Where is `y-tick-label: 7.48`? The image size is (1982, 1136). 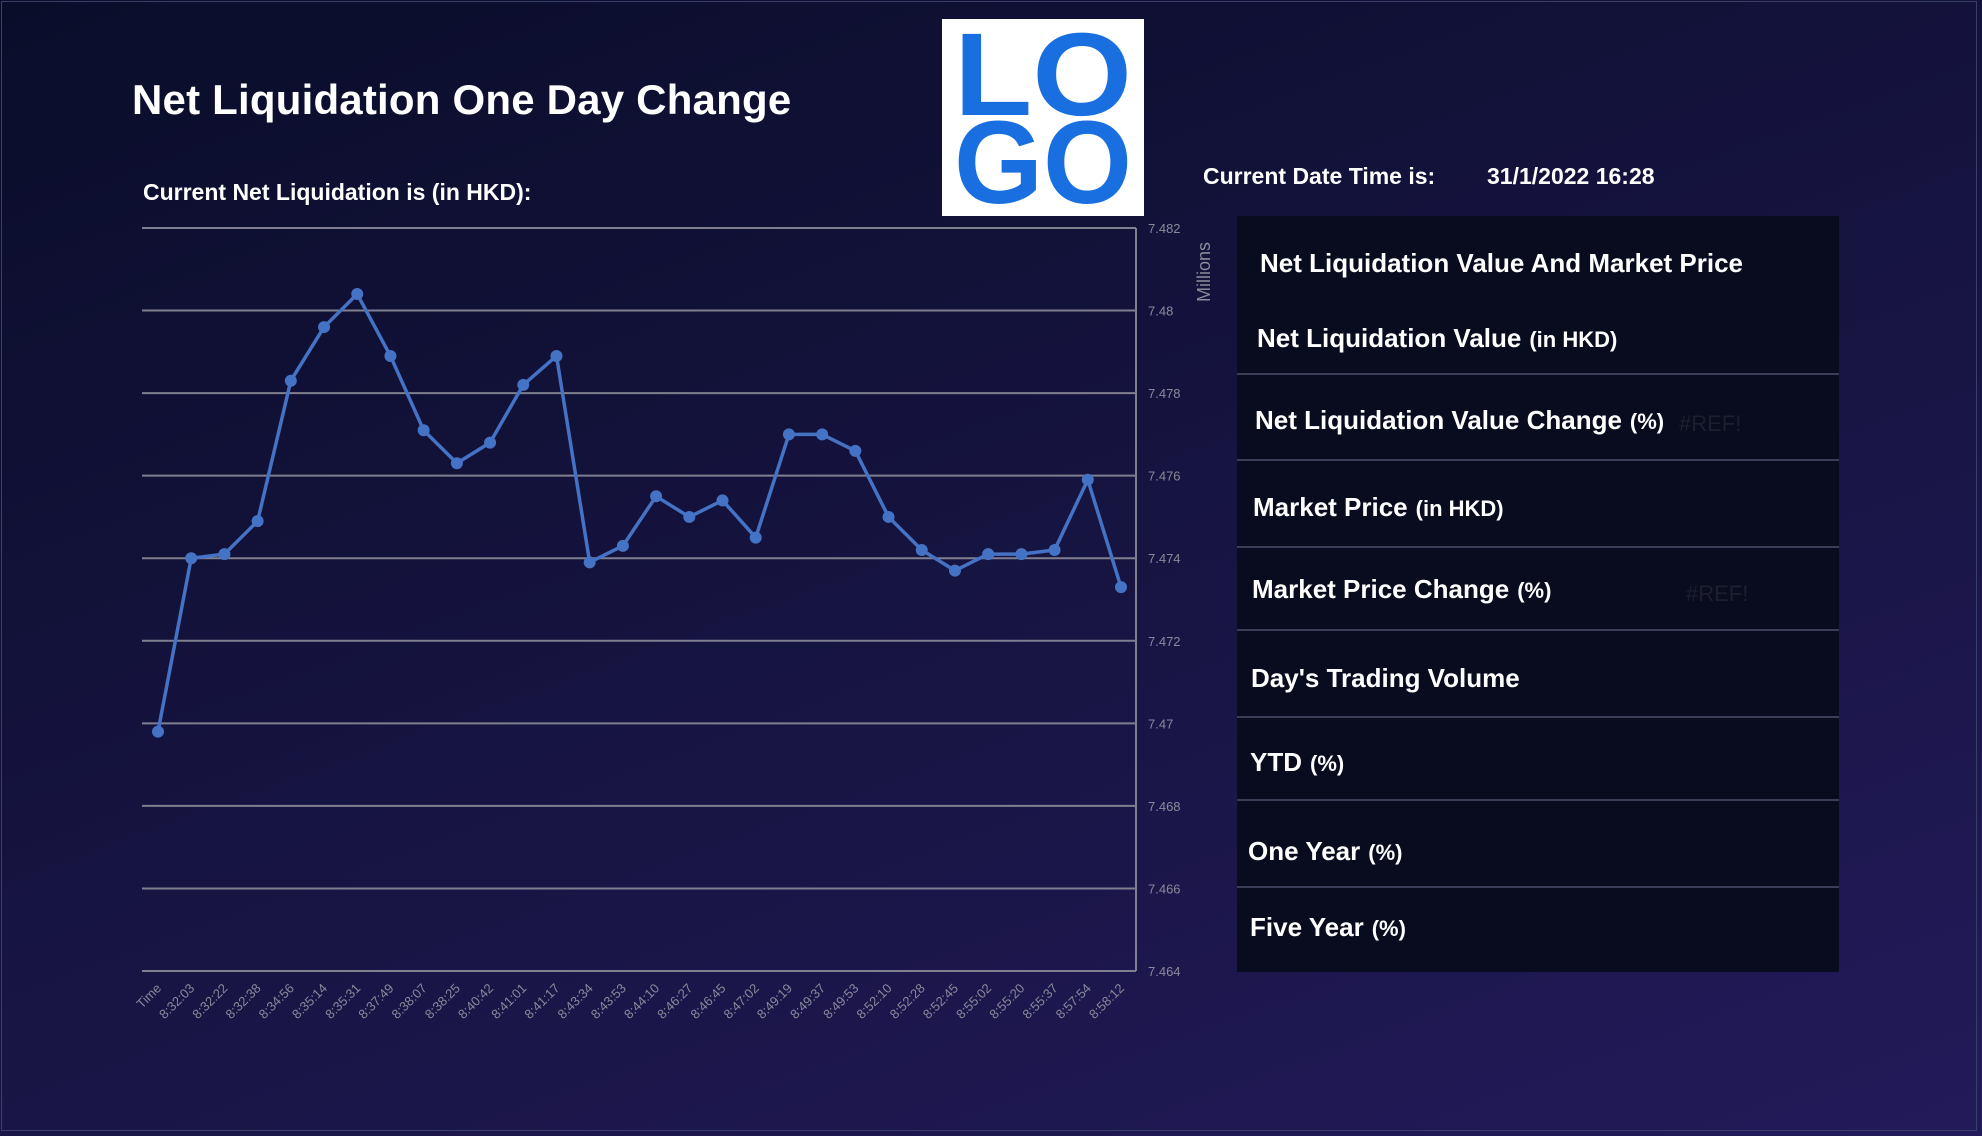 y-tick-label: 7.48 is located at coordinates (1160, 311).